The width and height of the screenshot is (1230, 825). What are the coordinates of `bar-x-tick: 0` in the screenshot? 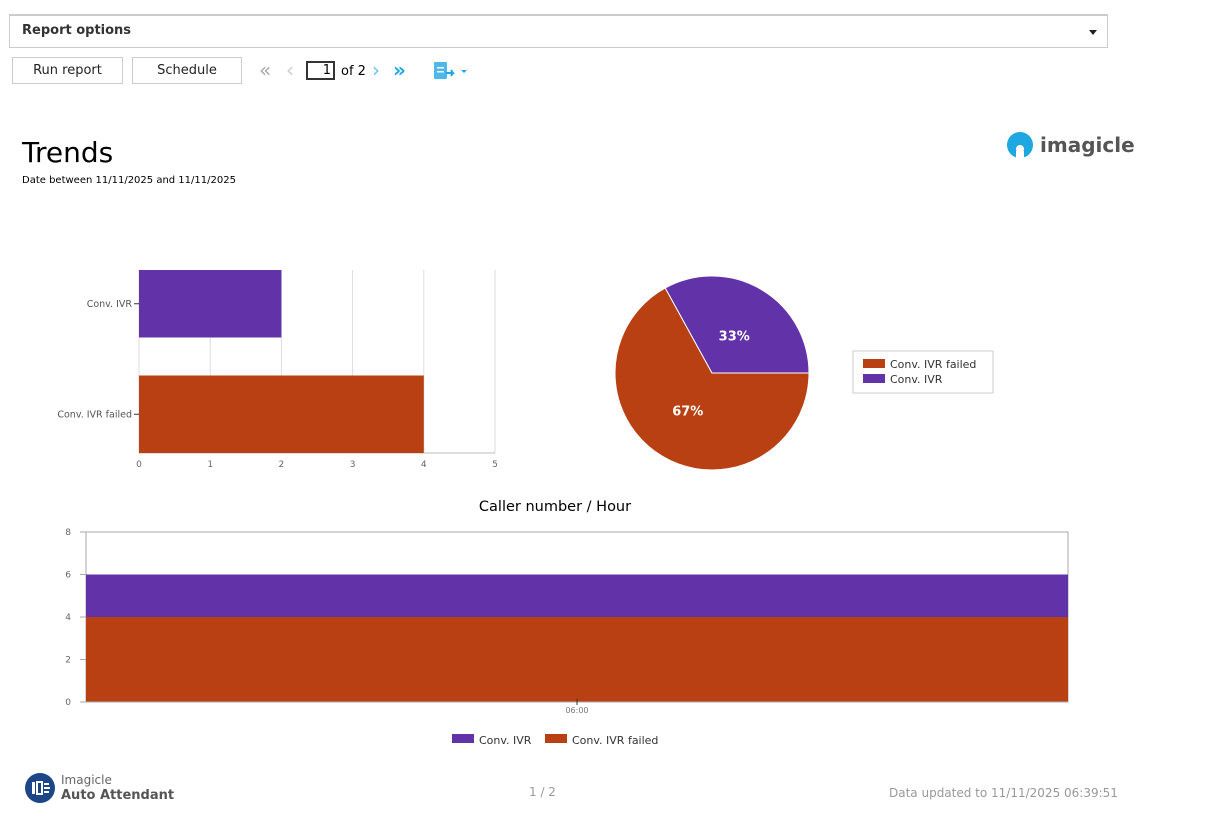 It's located at (139, 465).